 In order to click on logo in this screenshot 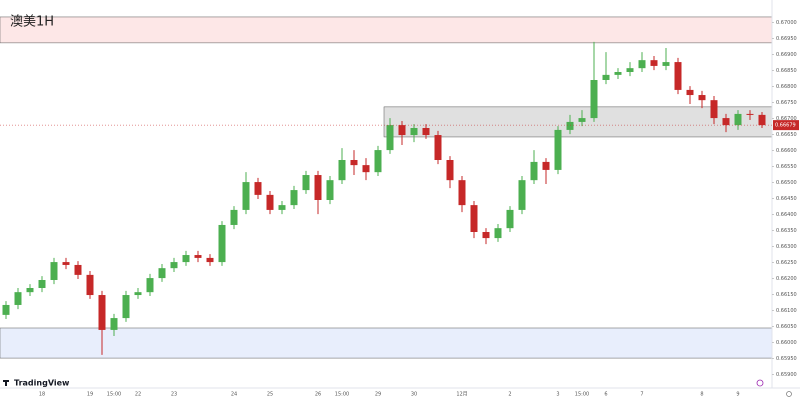, I will do `click(6, 383)`.